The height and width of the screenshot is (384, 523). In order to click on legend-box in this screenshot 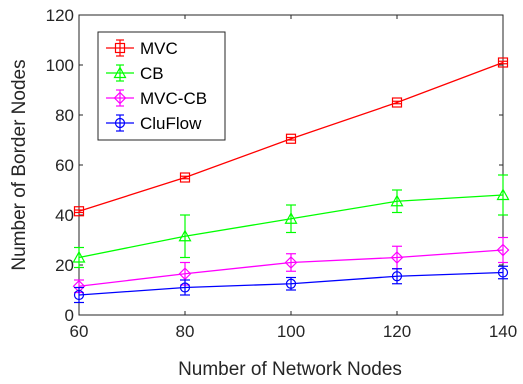, I will do `click(161, 86)`.